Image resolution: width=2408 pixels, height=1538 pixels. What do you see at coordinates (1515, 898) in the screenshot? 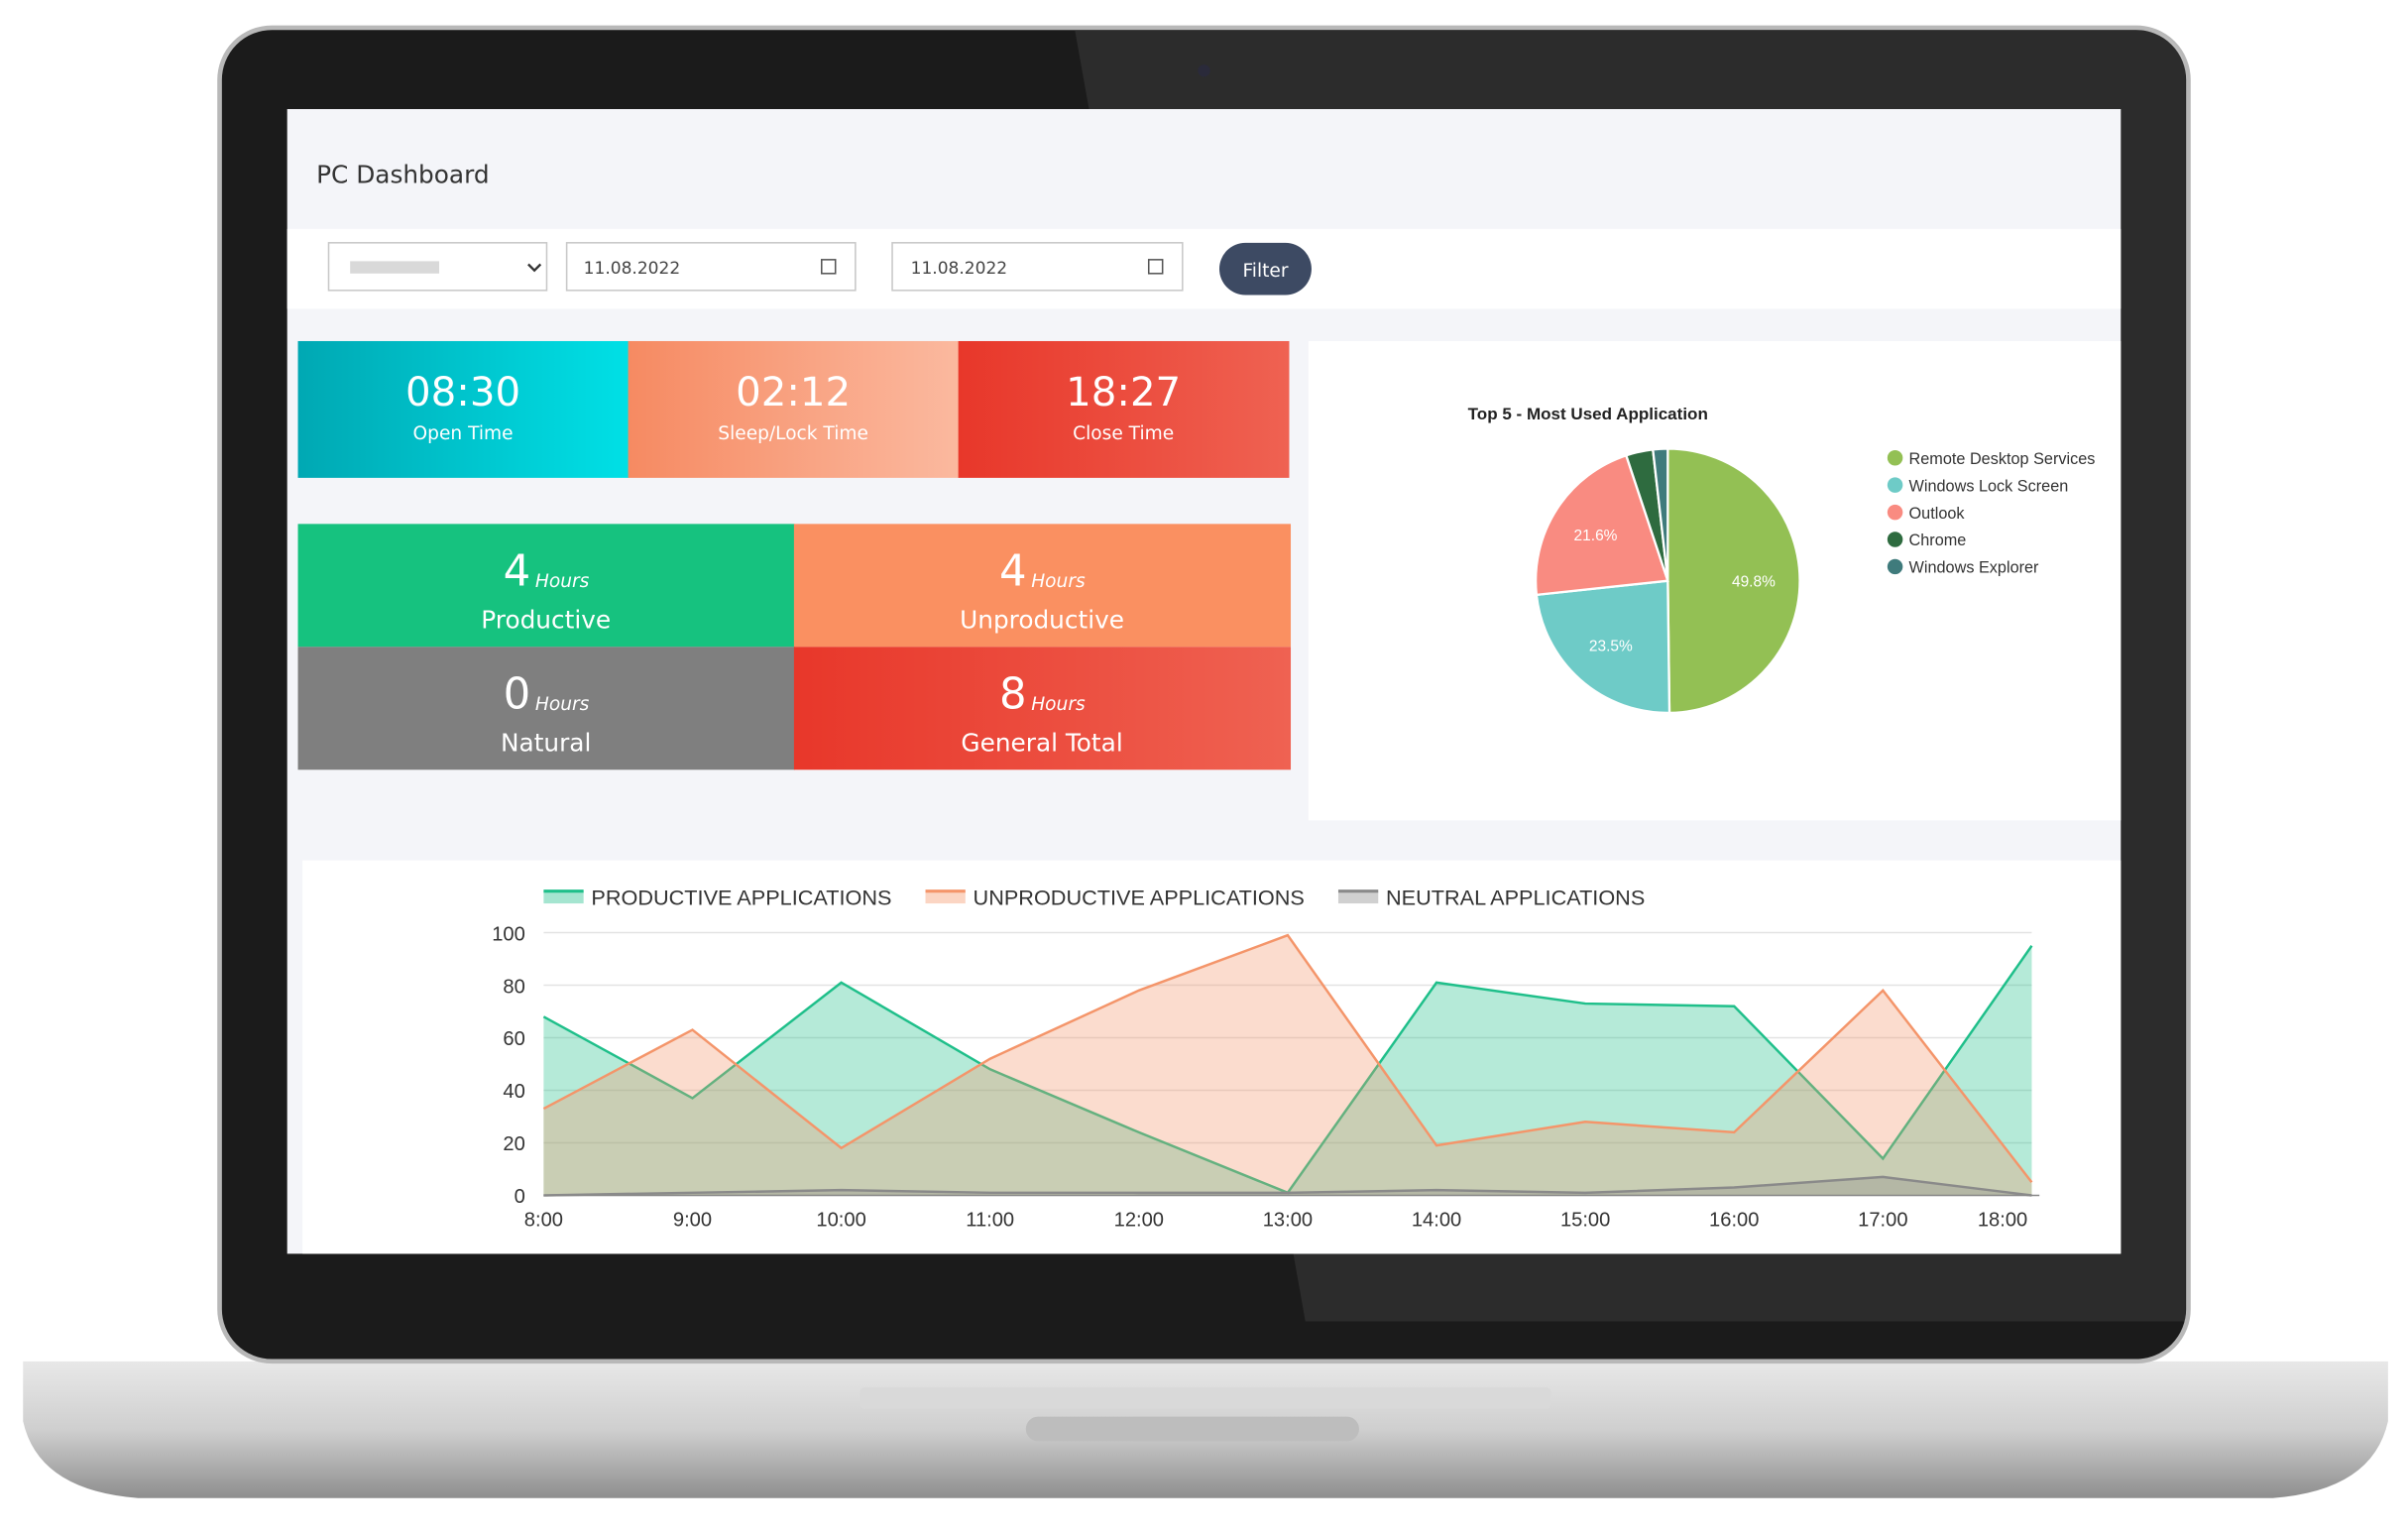
I see `legend-label: NEUTRAL APPLICATIONS` at bounding box center [1515, 898].